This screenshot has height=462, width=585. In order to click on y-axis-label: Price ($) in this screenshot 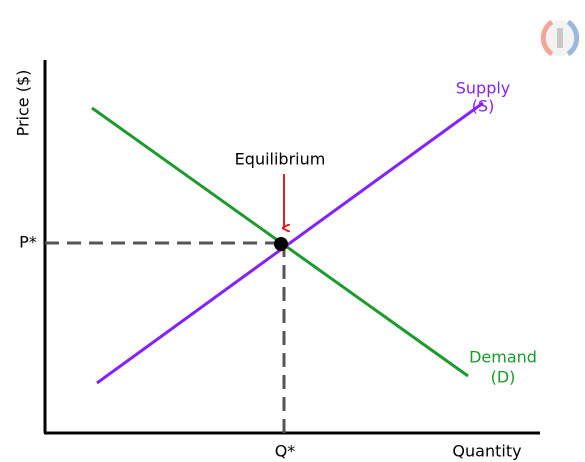, I will do `click(23, 103)`.